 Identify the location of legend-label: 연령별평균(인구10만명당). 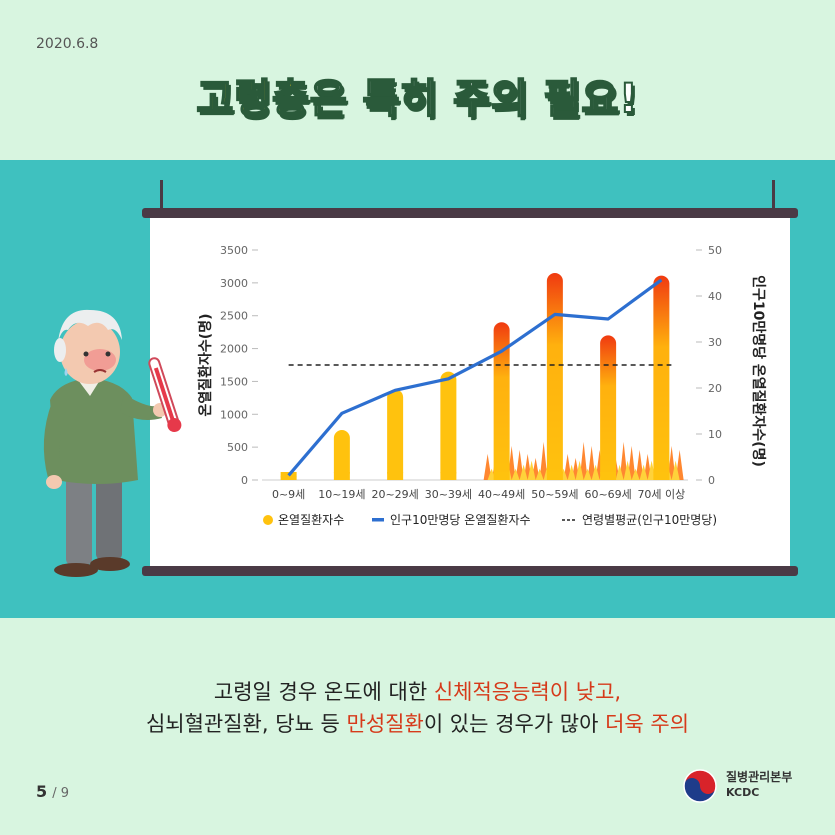
(649, 520).